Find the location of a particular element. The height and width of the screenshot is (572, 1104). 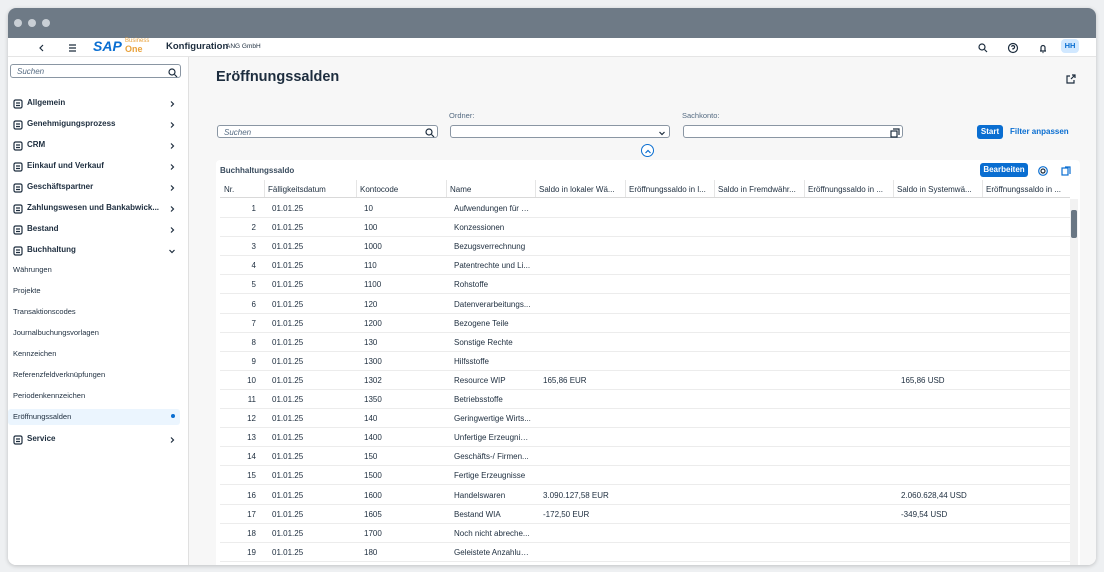

table-cell: 15 is located at coordinates (251, 476).